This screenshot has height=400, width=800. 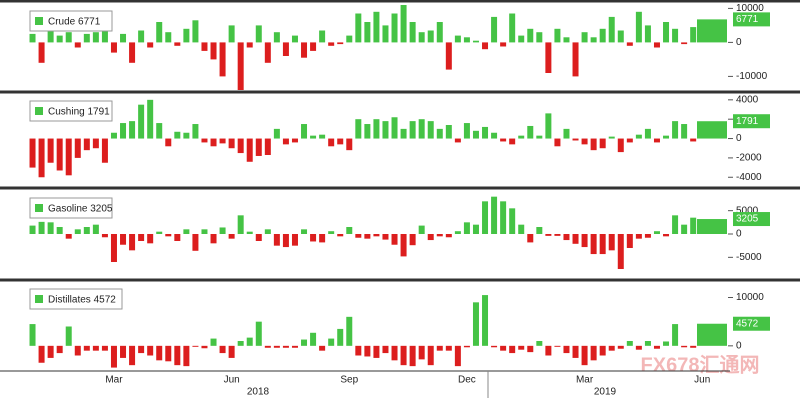 What do you see at coordinates (74, 21) in the screenshot?
I see `legend-label: Crude 6771` at bounding box center [74, 21].